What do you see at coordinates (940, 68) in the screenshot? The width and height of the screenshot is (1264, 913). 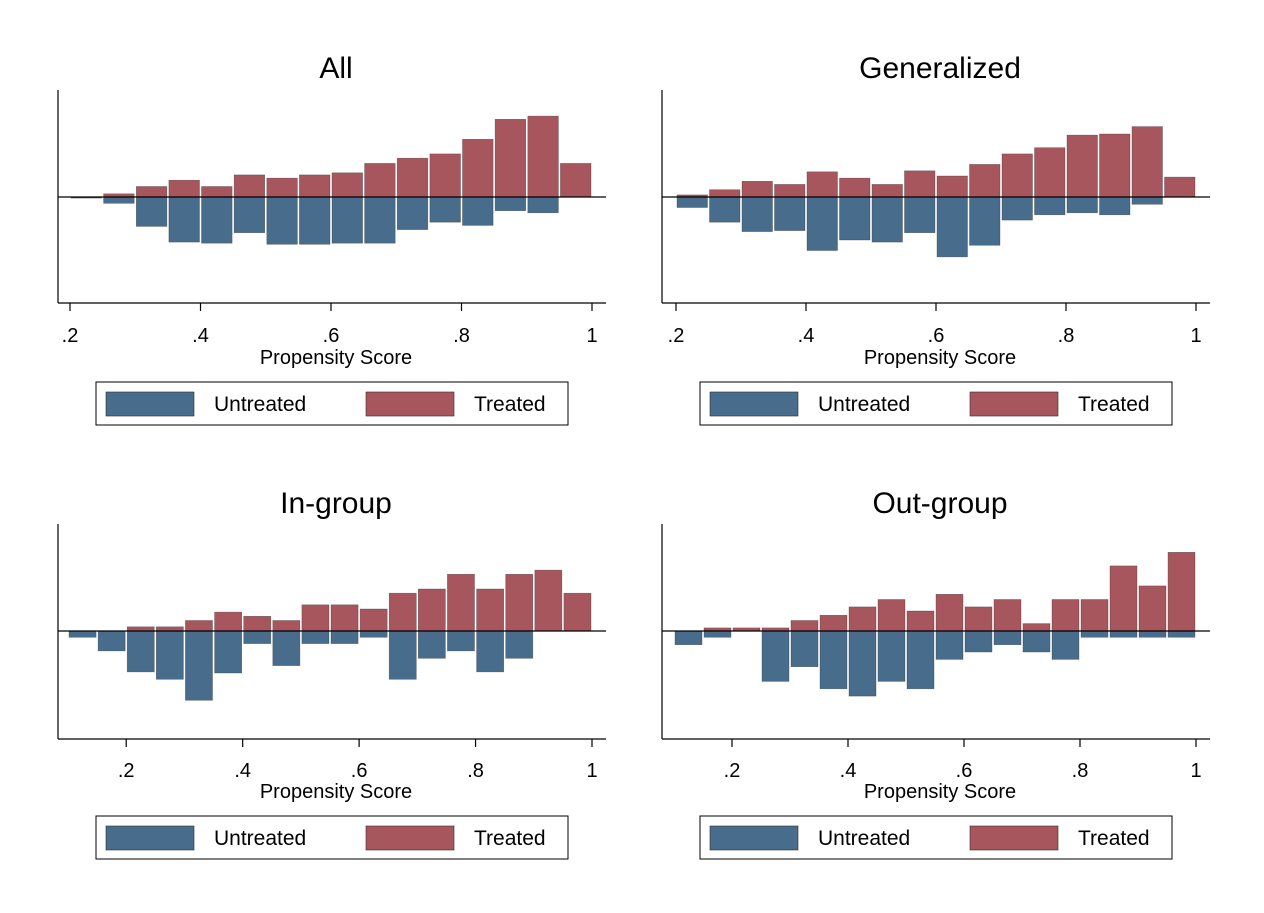 I see `chart-title: Generalized` at bounding box center [940, 68].